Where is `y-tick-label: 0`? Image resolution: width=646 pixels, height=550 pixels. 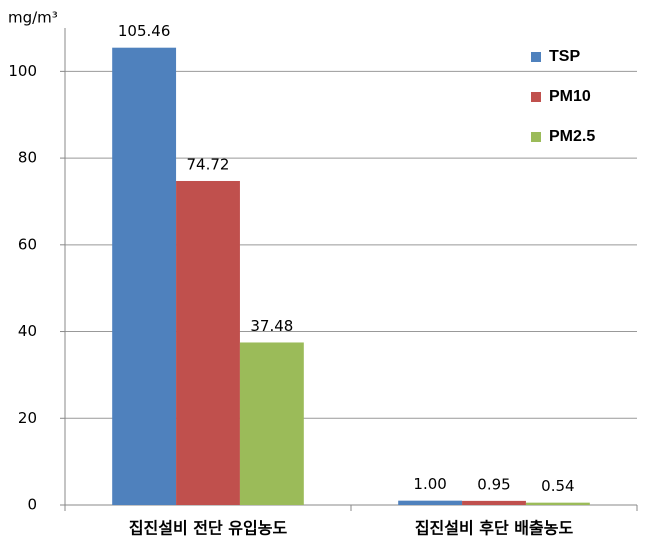 y-tick-label: 0 is located at coordinates (32, 505).